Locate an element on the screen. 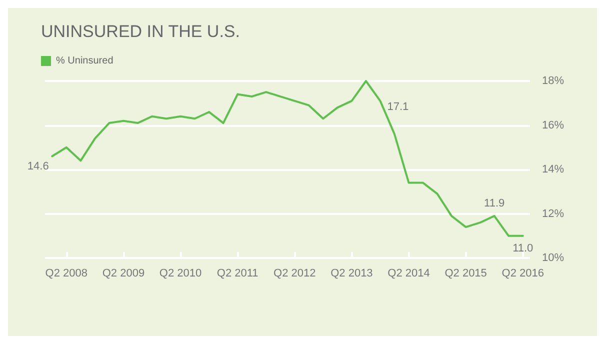 This screenshot has width=605, height=344. y-tick-label: 12% is located at coordinates (553, 214).